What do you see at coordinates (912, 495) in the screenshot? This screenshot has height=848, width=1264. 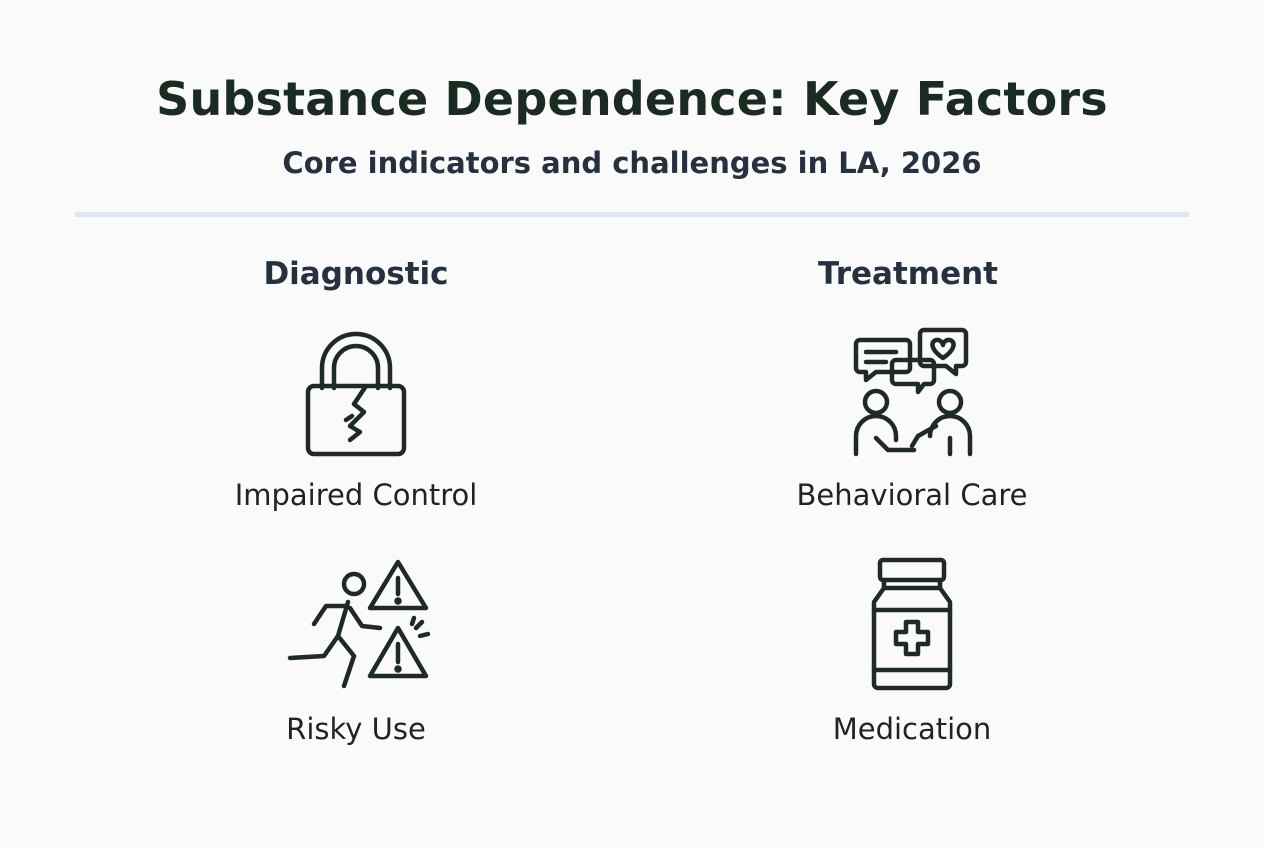 I see `item-label-behavioral-care: Behavioral Care` at bounding box center [912, 495].